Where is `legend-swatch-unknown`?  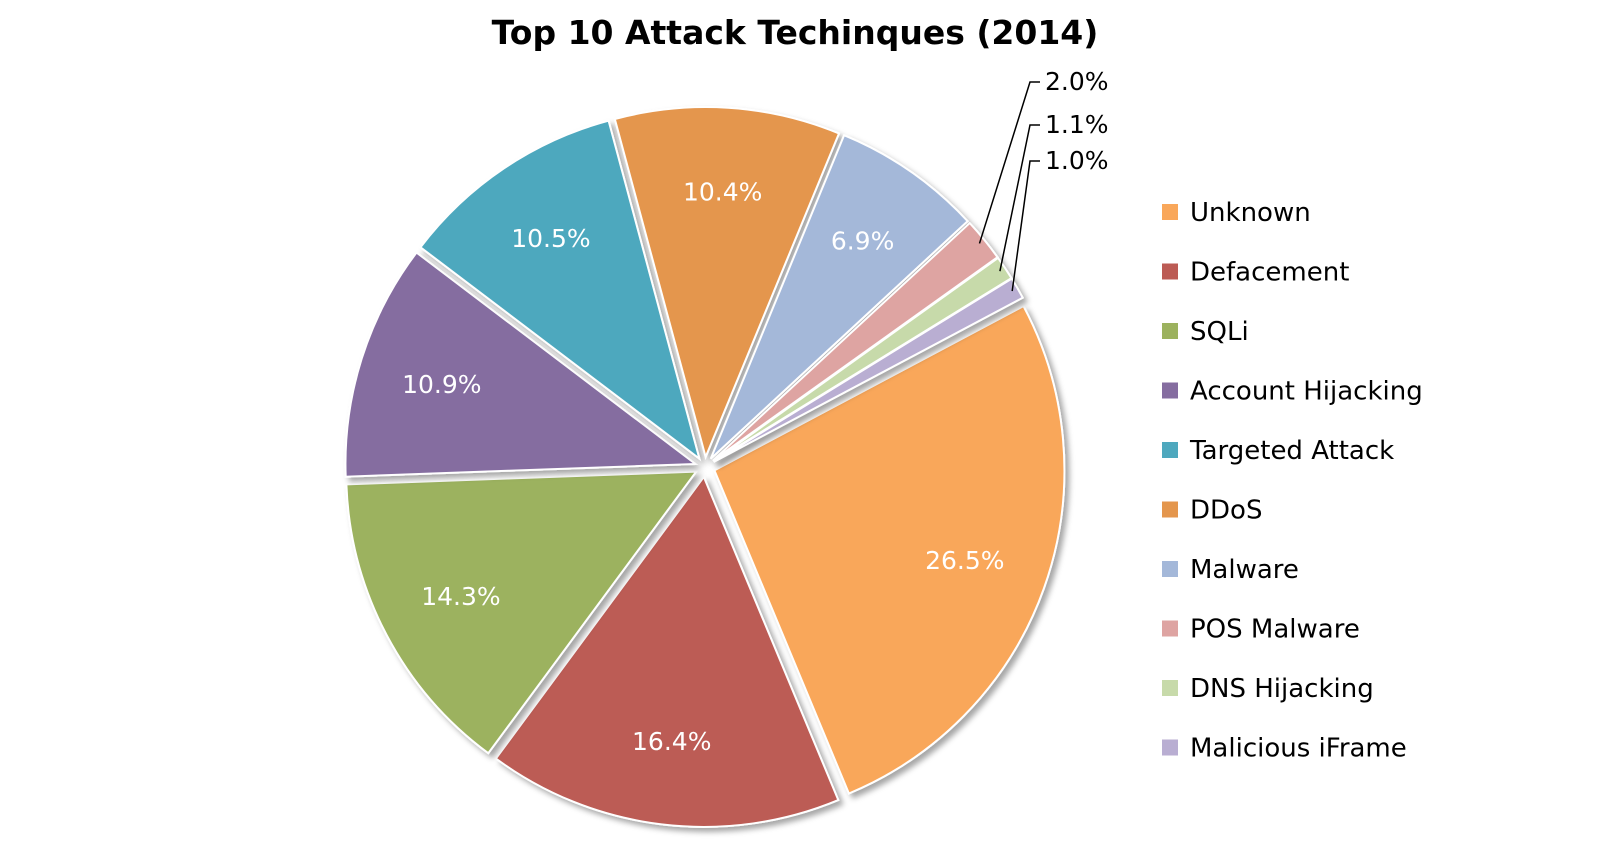 legend-swatch-unknown is located at coordinates (1170, 212).